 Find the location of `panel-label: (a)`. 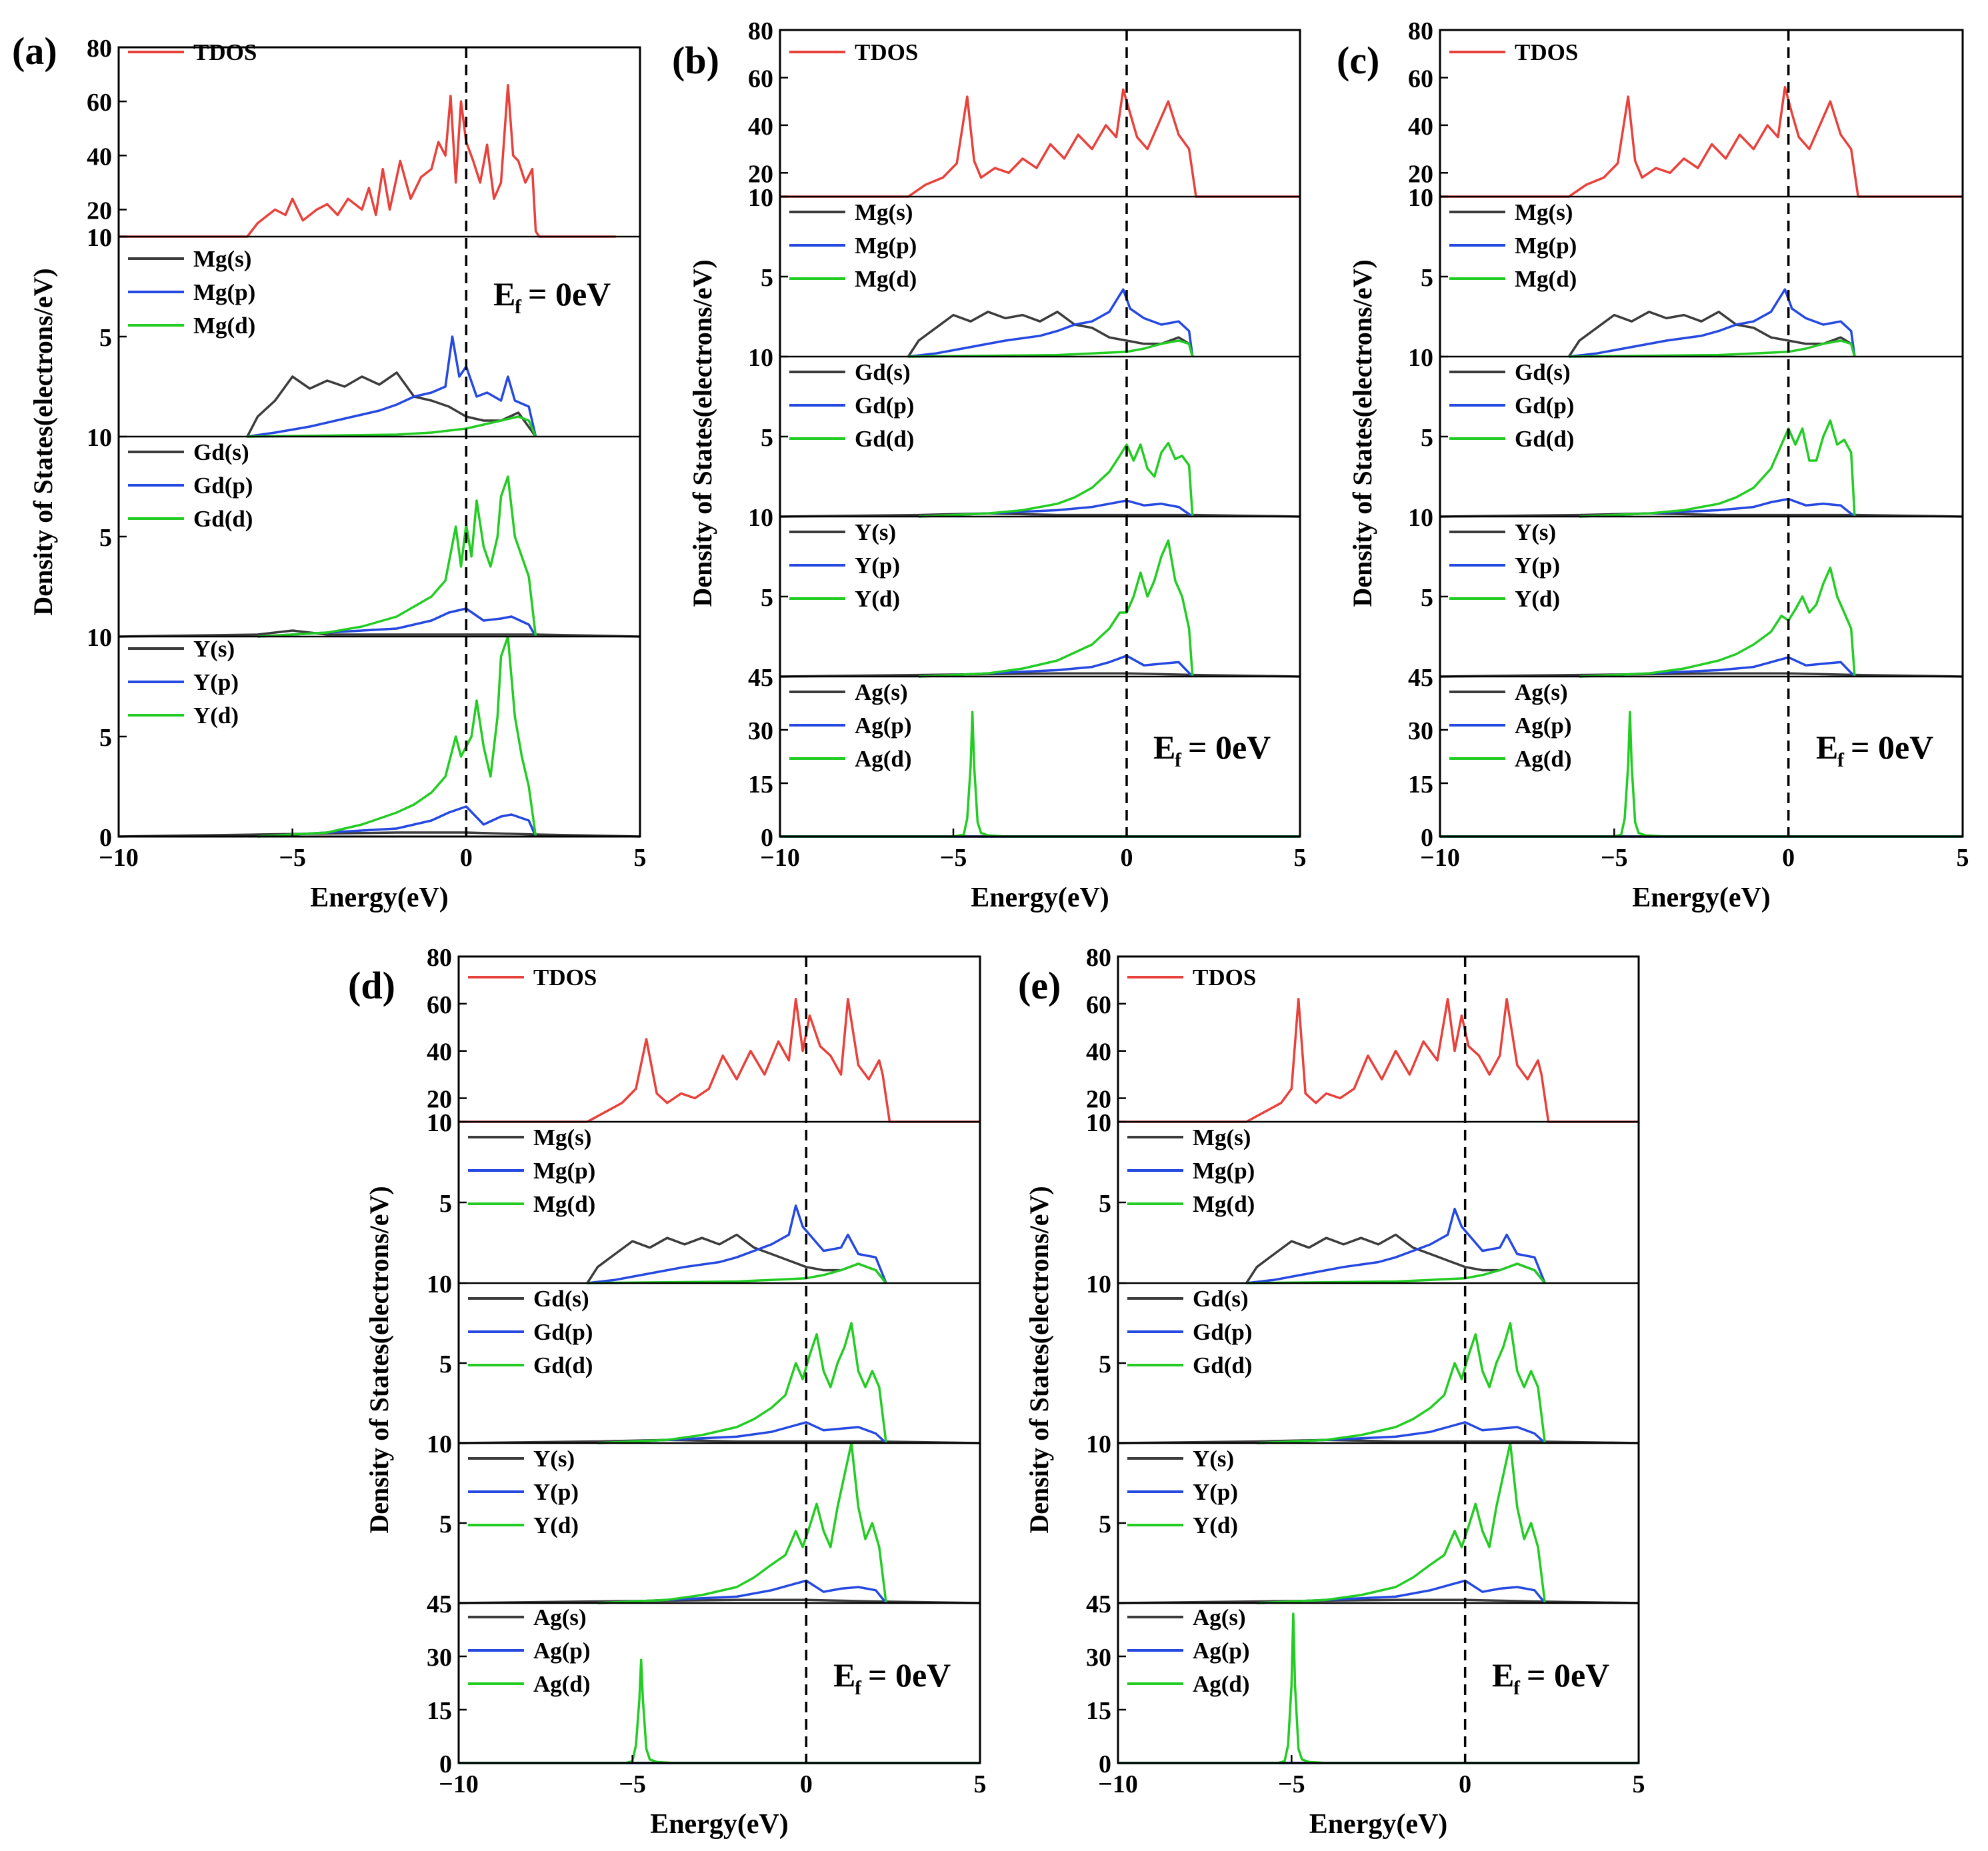

panel-label: (a) is located at coordinates (34, 51).